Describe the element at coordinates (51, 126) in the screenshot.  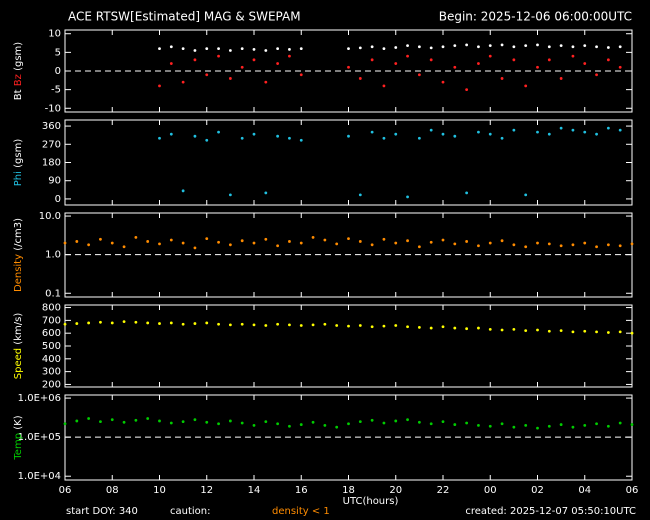
I see `y-tick-label: 360` at that location.